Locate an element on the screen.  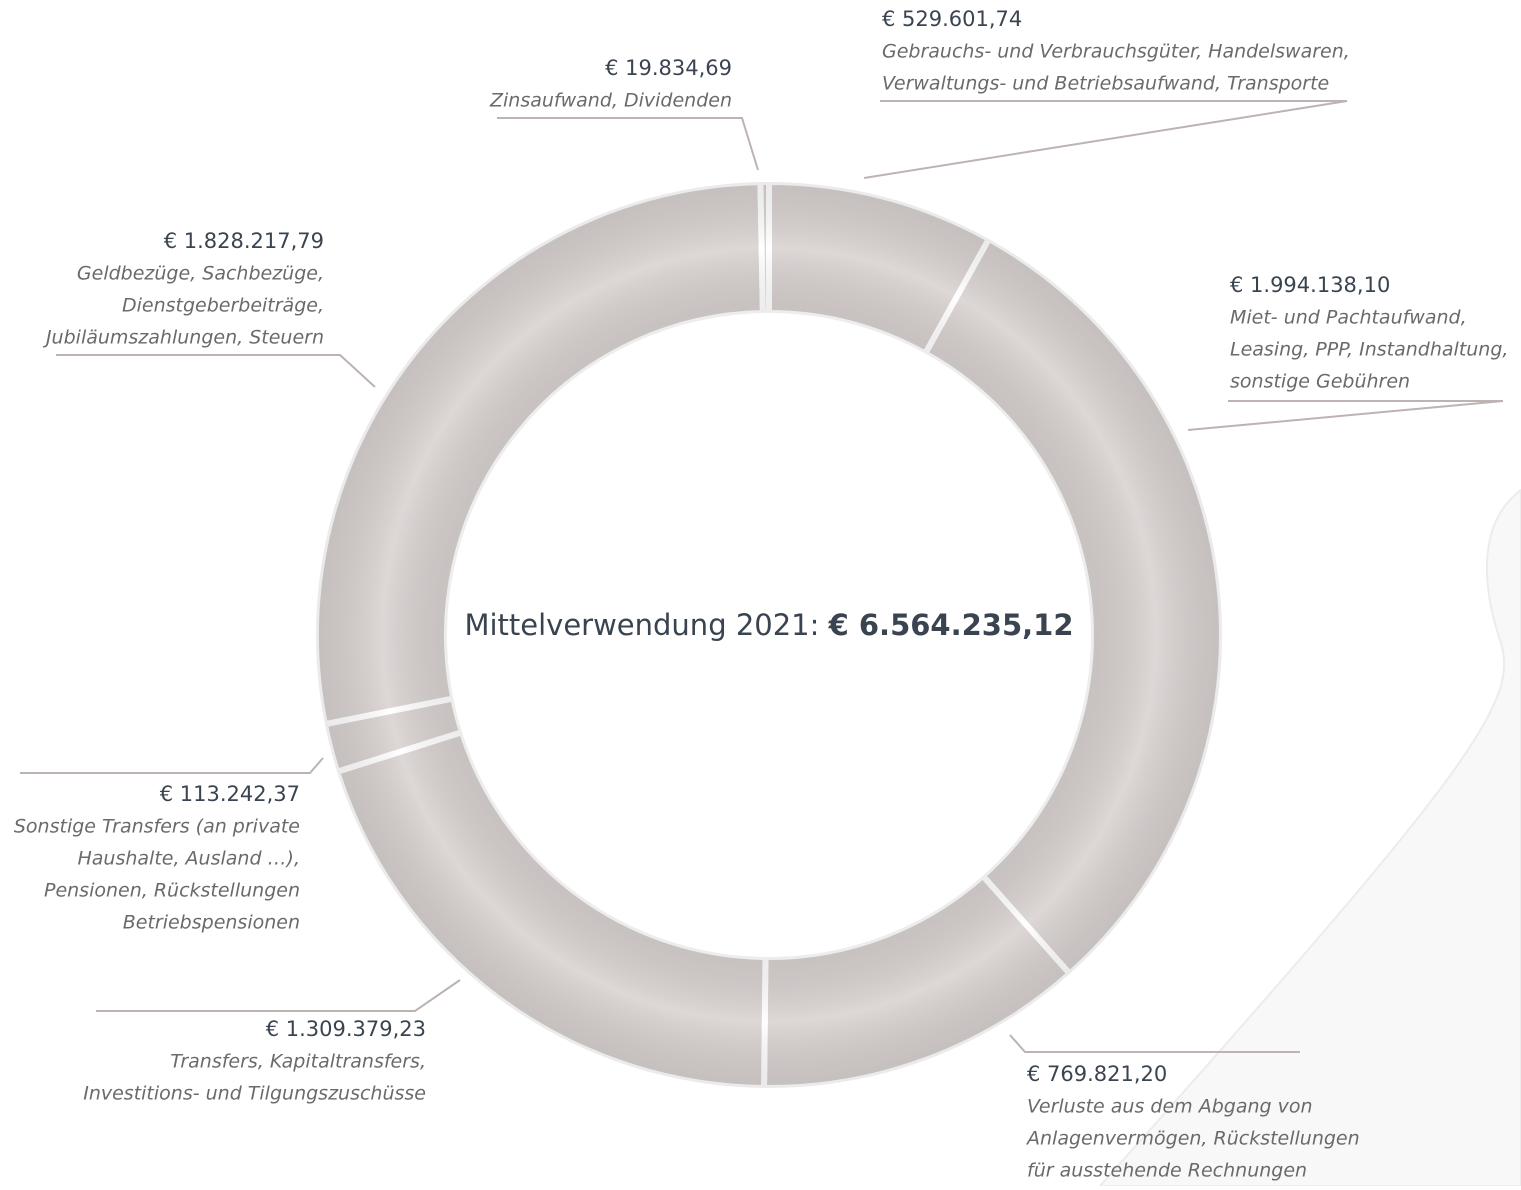
center-label: Mittelverwendung 2021: € 6.564.235,12 is located at coordinates (768, 625).